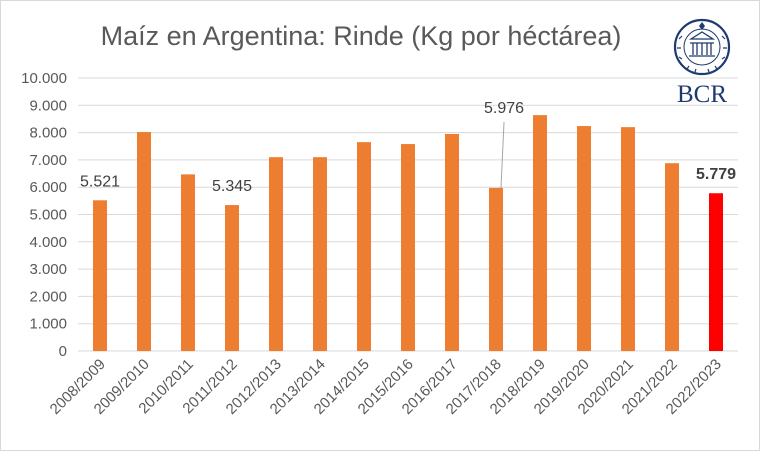  Describe the element at coordinates (48, 215) in the screenshot. I see `y-tick-label: 5.000` at that location.